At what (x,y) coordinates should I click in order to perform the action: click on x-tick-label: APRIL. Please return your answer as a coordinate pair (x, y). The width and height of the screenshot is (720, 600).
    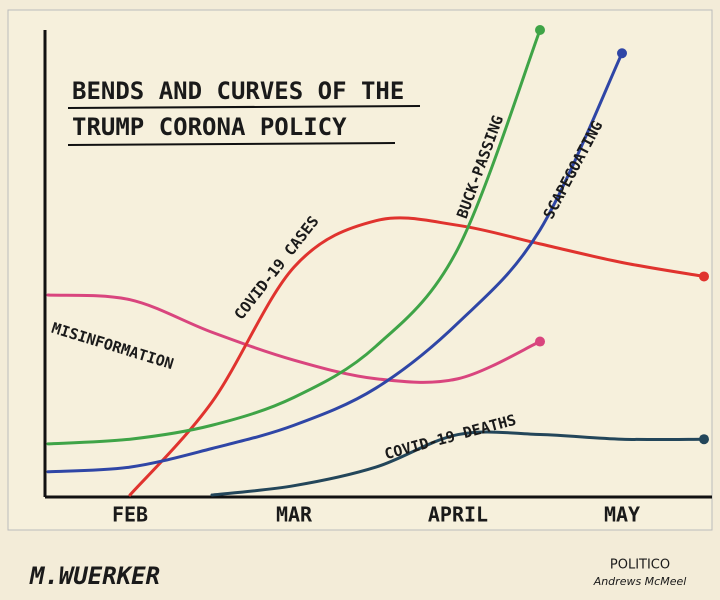
    Looking at the image, I should click on (458, 515).